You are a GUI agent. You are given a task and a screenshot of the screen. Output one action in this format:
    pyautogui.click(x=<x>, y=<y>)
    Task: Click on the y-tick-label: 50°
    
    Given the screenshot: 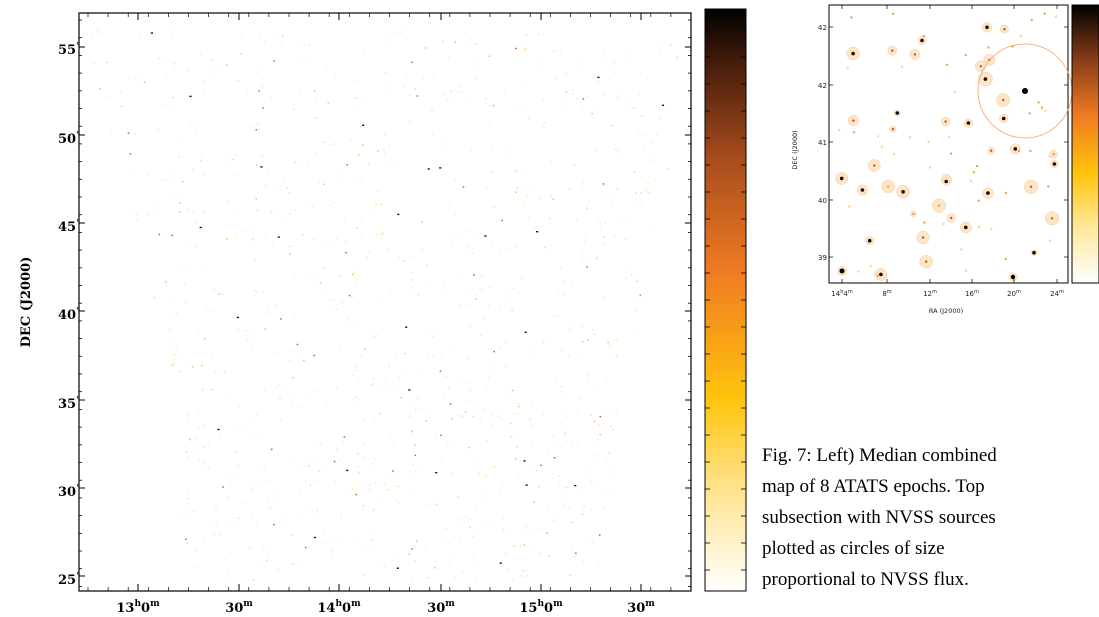 What is the action you would take?
    pyautogui.click(x=69, y=138)
    